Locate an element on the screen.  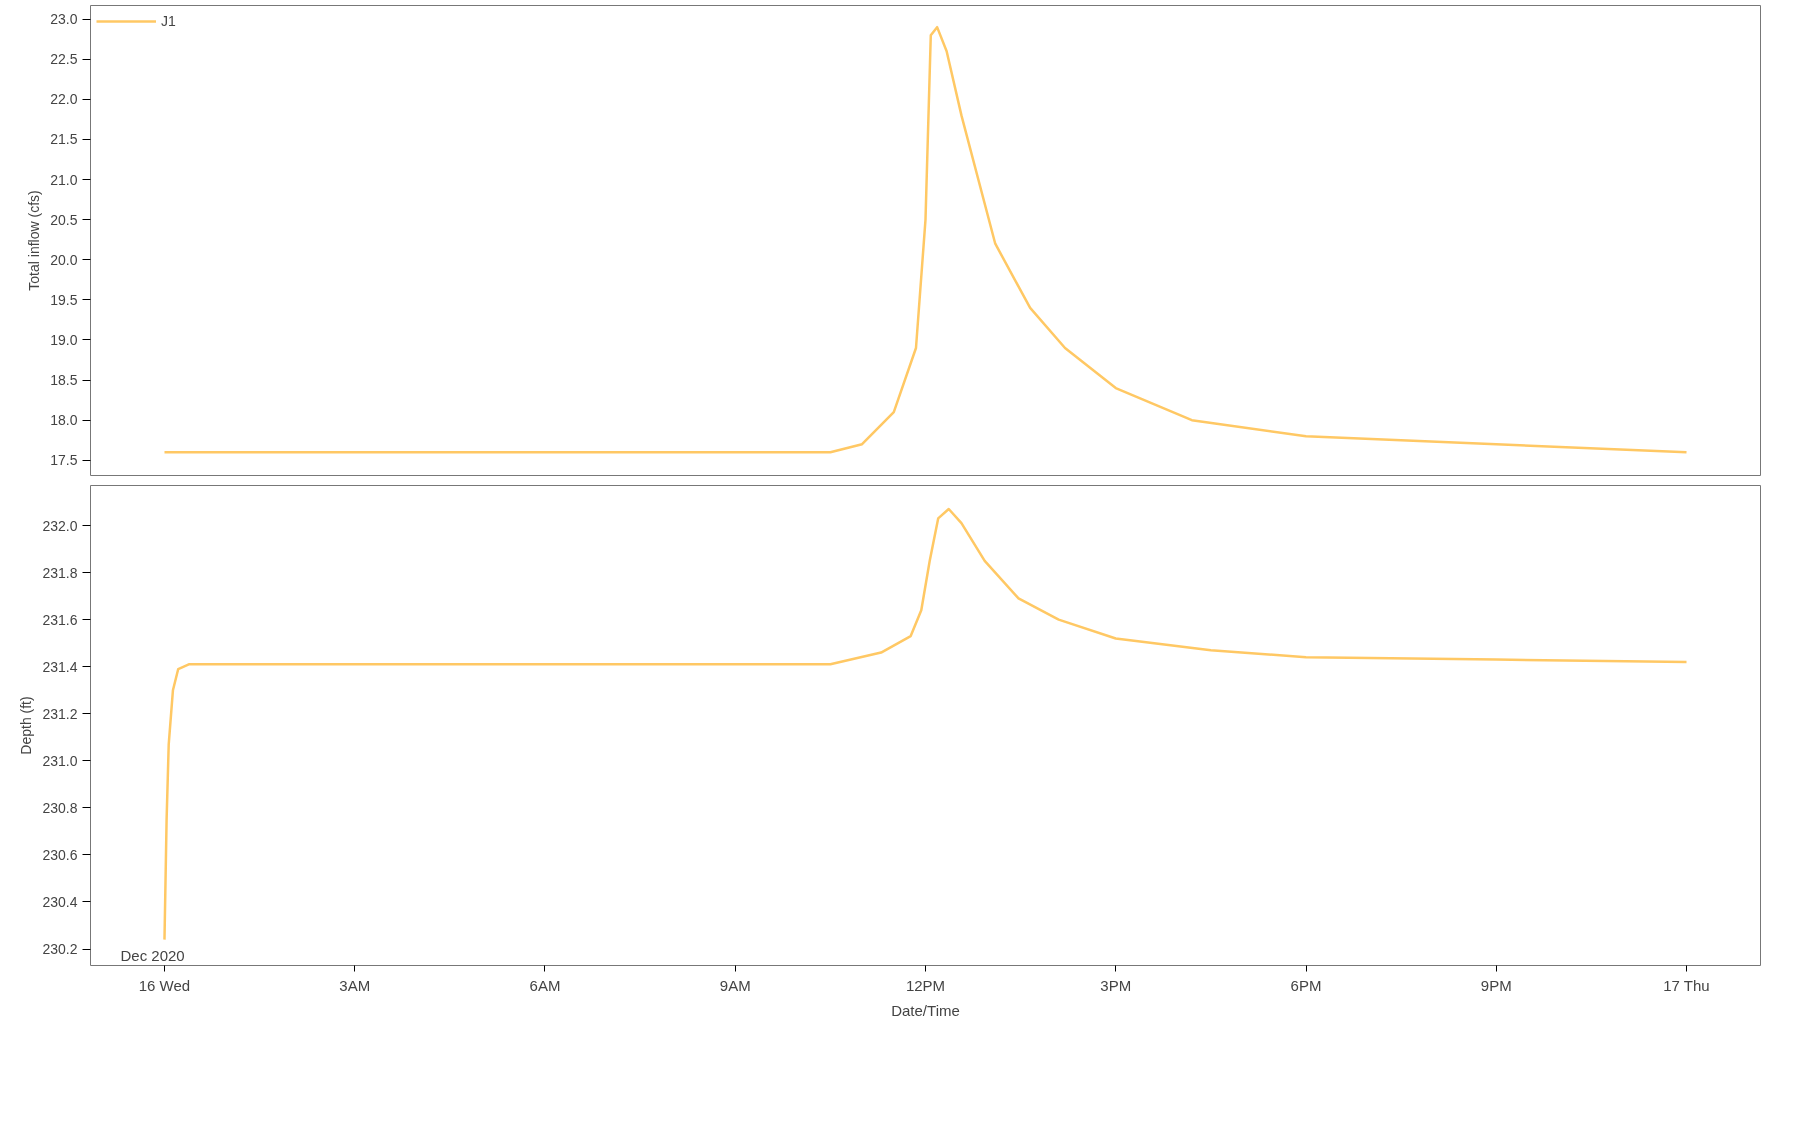
annotation: Dec 2020 is located at coordinates (152, 955).